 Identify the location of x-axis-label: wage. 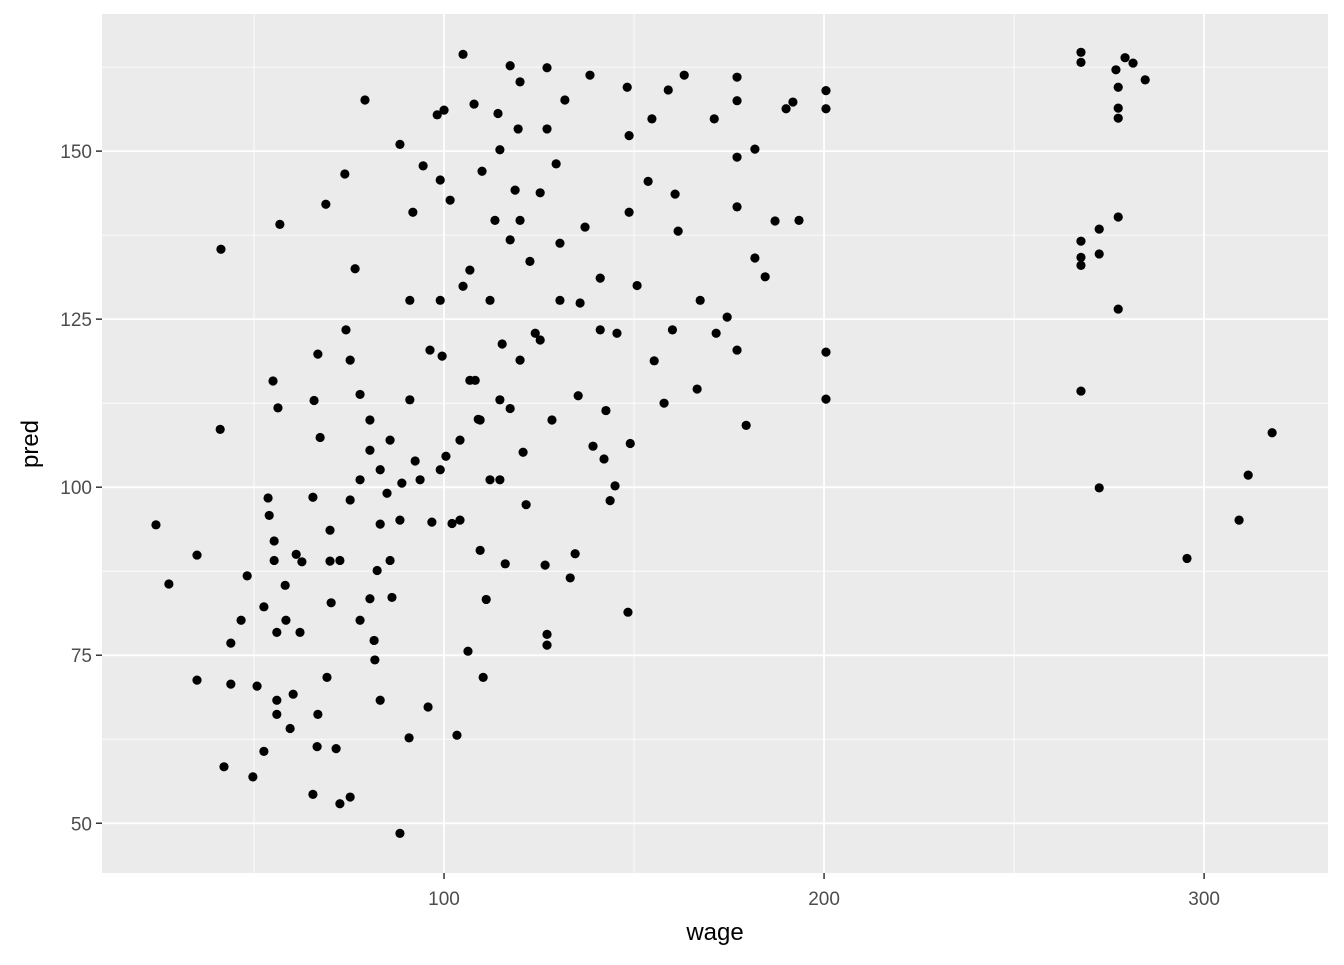
(714, 932).